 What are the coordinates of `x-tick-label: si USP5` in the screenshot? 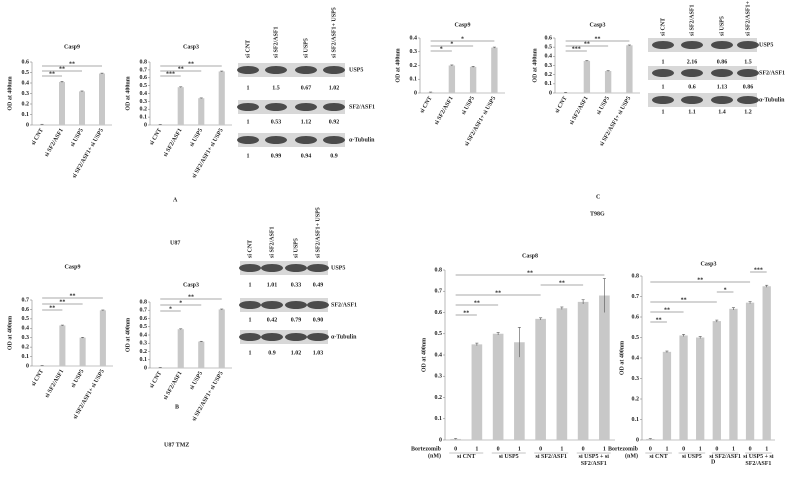 It's located at (77, 138).